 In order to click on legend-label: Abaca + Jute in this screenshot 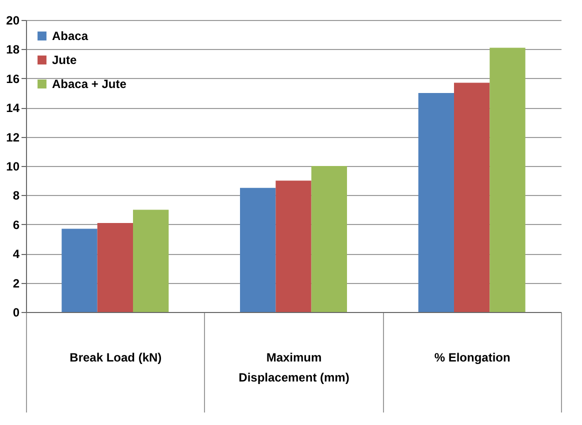, I will do `click(89, 84)`.